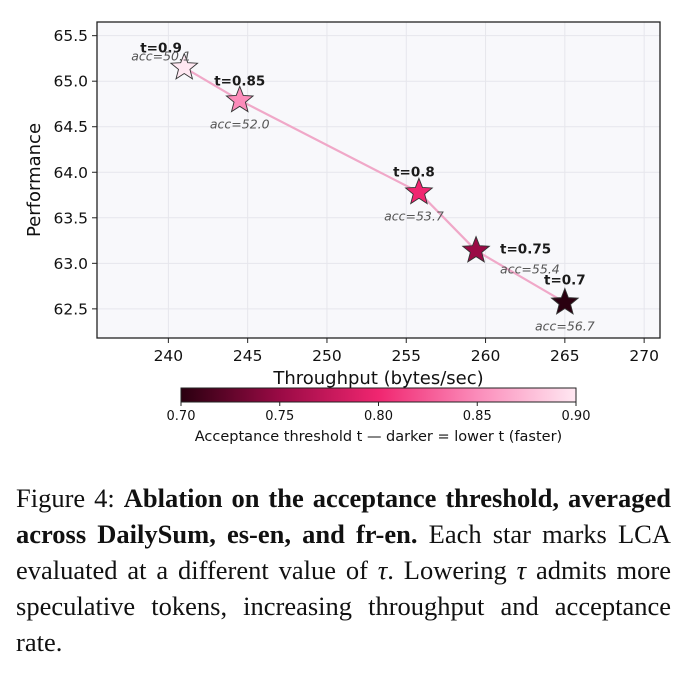 The height and width of the screenshot is (675, 691). Describe the element at coordinates (576, 416) in the screenshot. I see `colorbar-tick-label: 0.90` at that location.